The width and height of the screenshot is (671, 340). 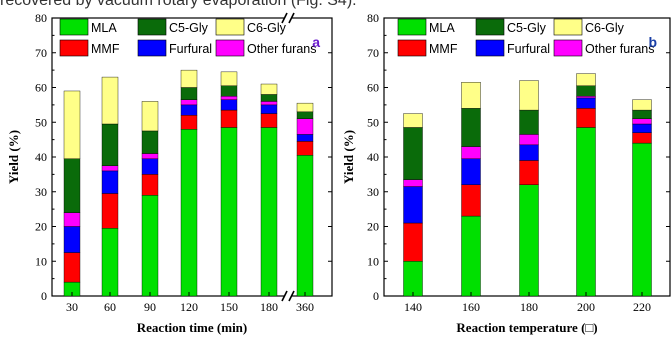 What do you see at coordinates (443, 49) in the screenshot?
I see `panel-b-legend-label-mmf: MMF` at bounding box center [443, 49].